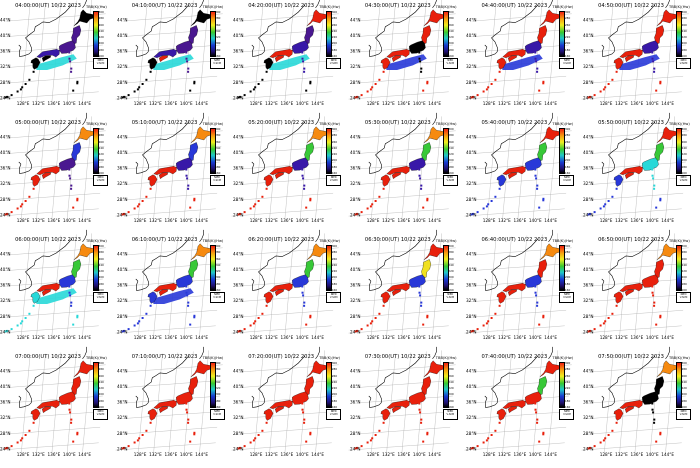 The image size is (700, 468). What do you see at coordinates (631, 6) in the screenshot?
I see `panel-title: 04:50:00(UT) 10/22 2023` at bounding box center [631, 6].